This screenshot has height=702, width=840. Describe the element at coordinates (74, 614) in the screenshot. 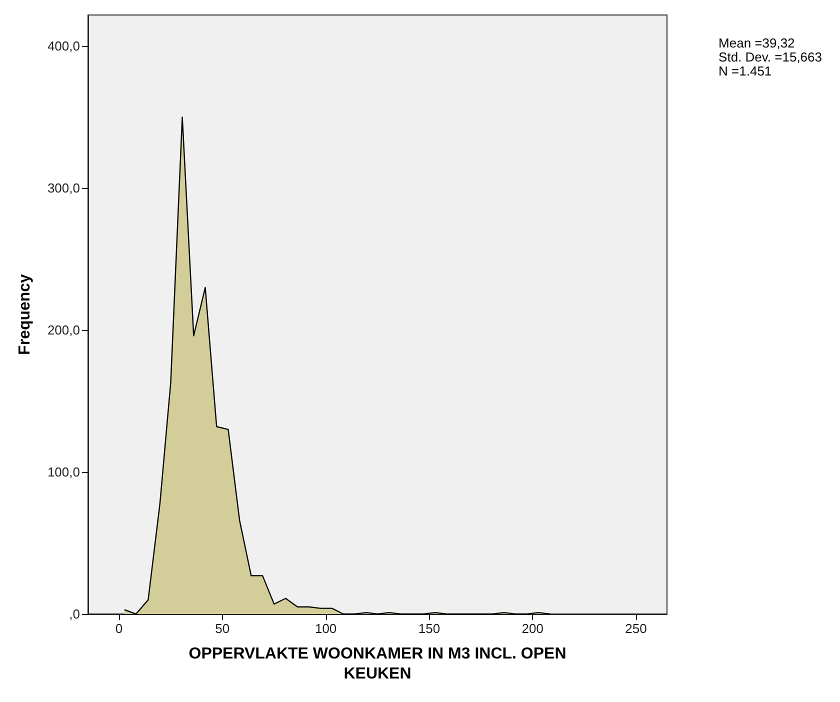

I see `y-tick-label: ,0` at that location.